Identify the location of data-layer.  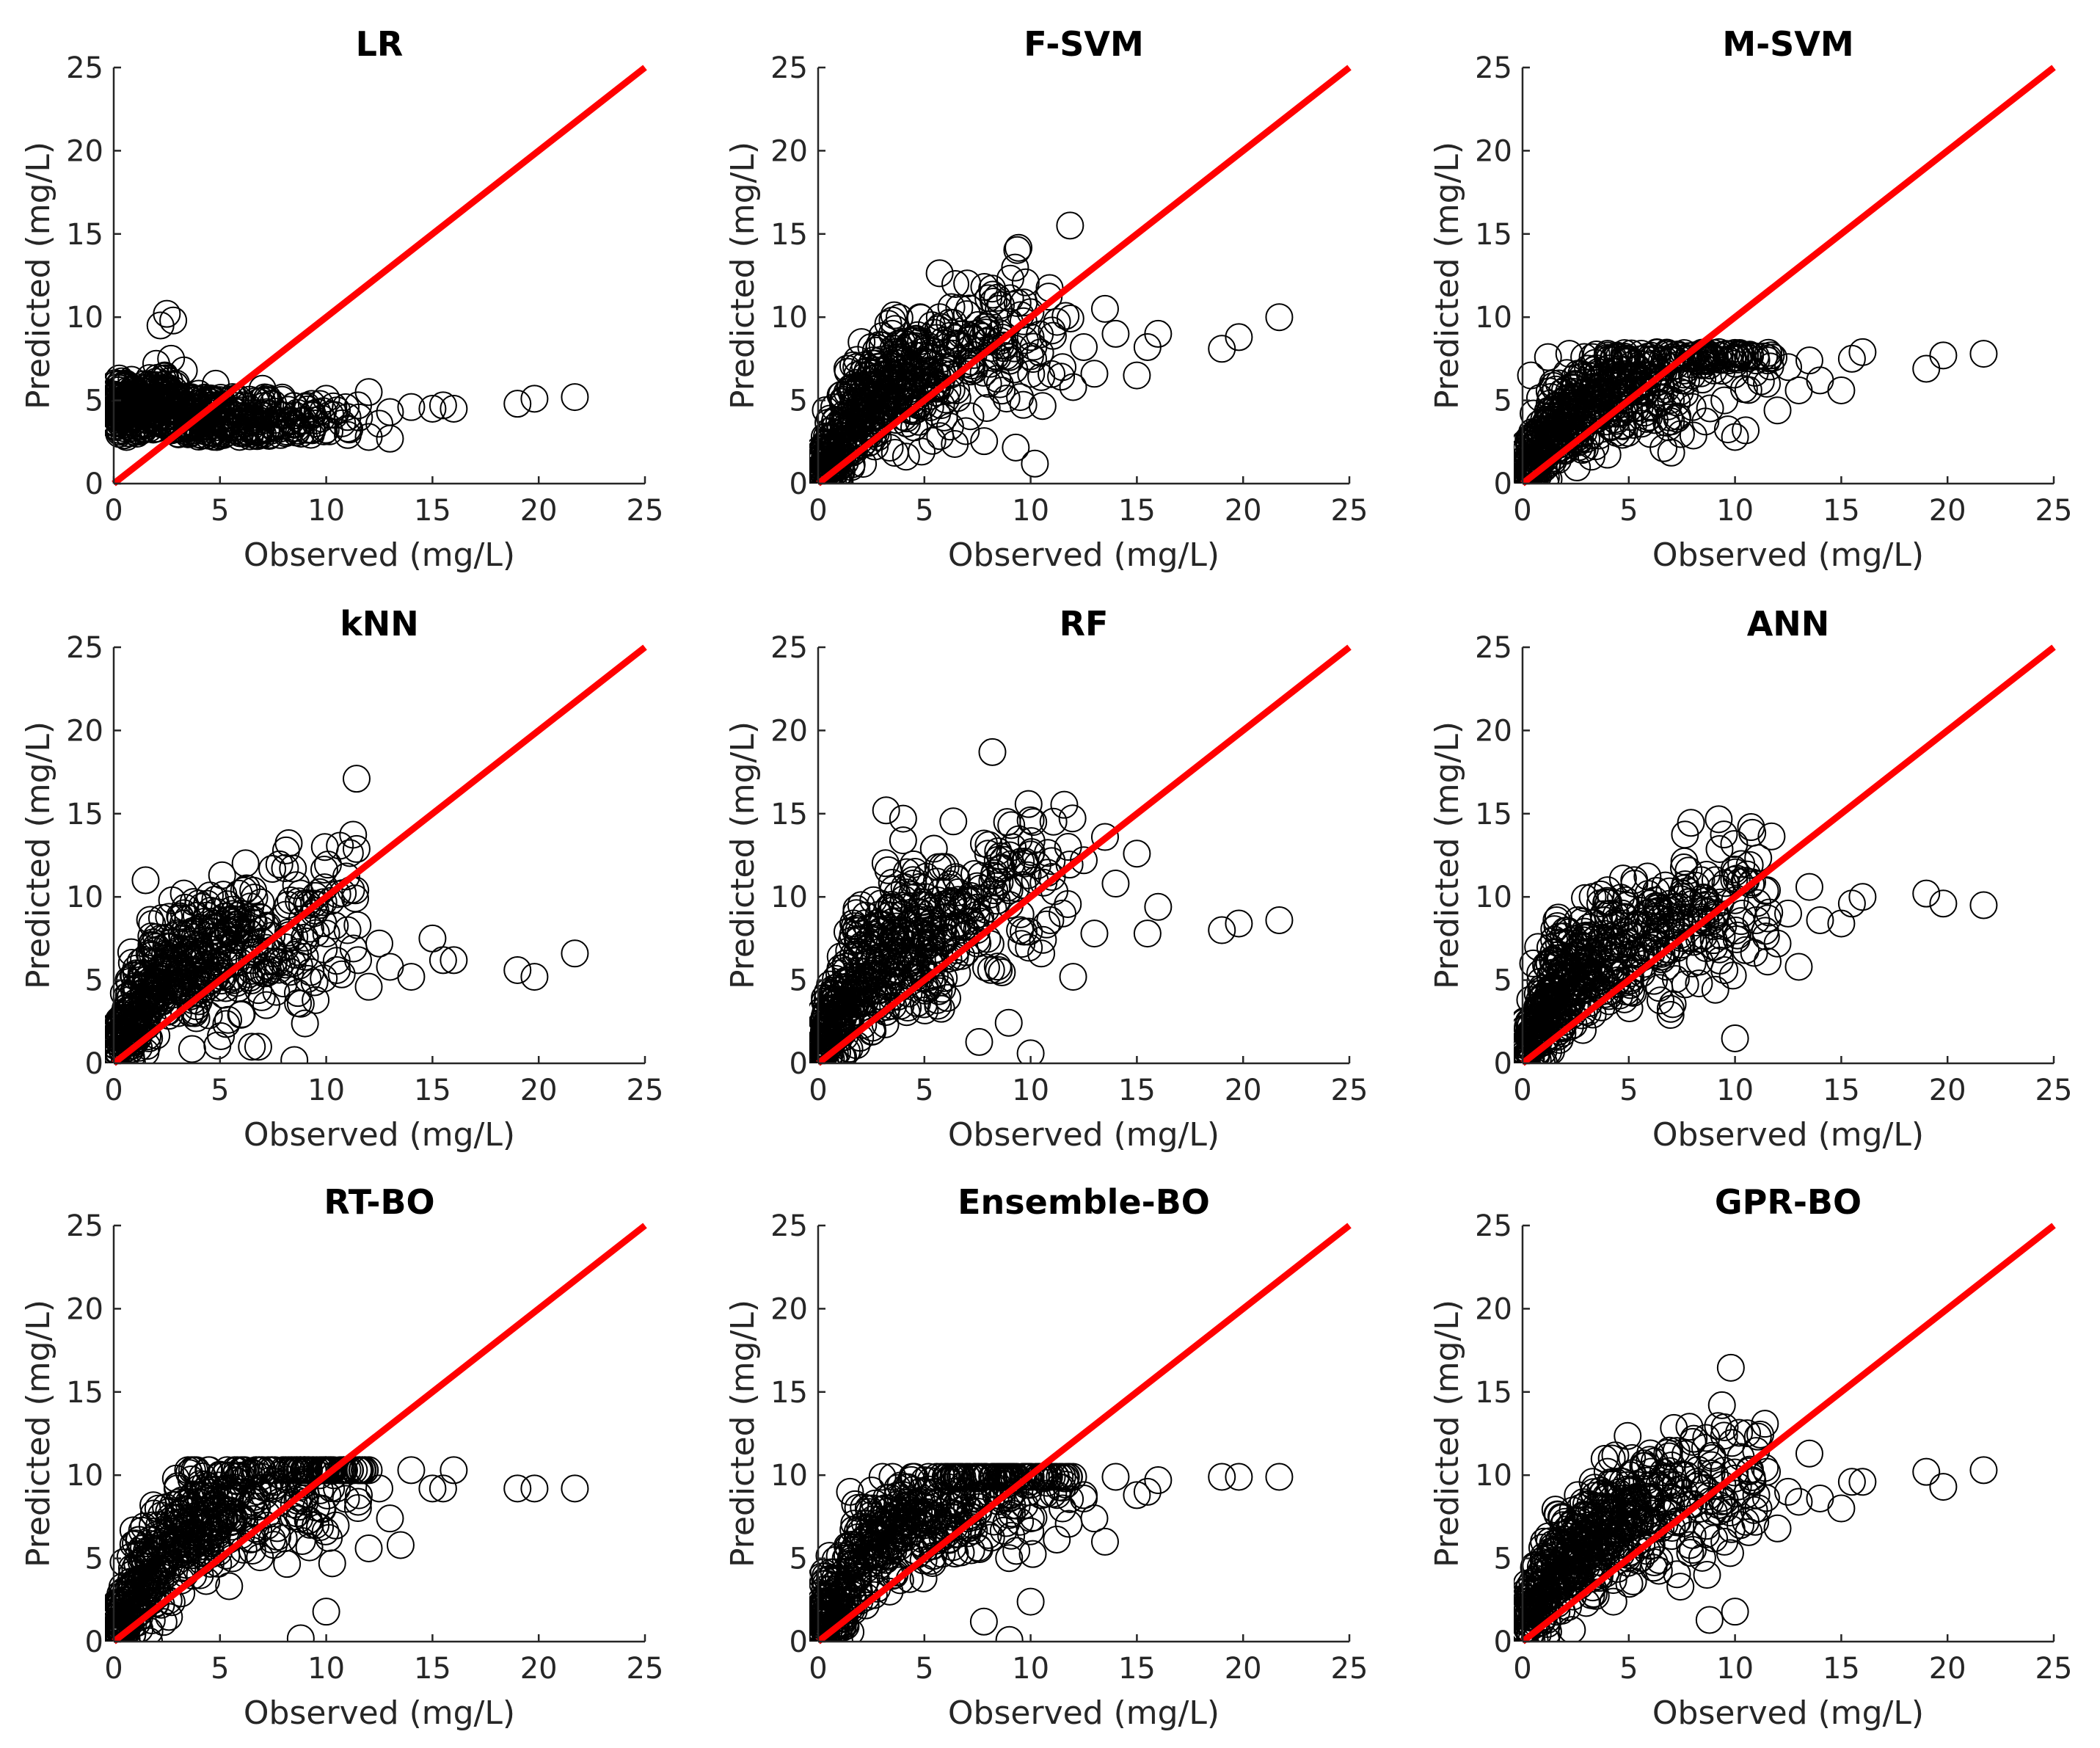
(347, 1549).